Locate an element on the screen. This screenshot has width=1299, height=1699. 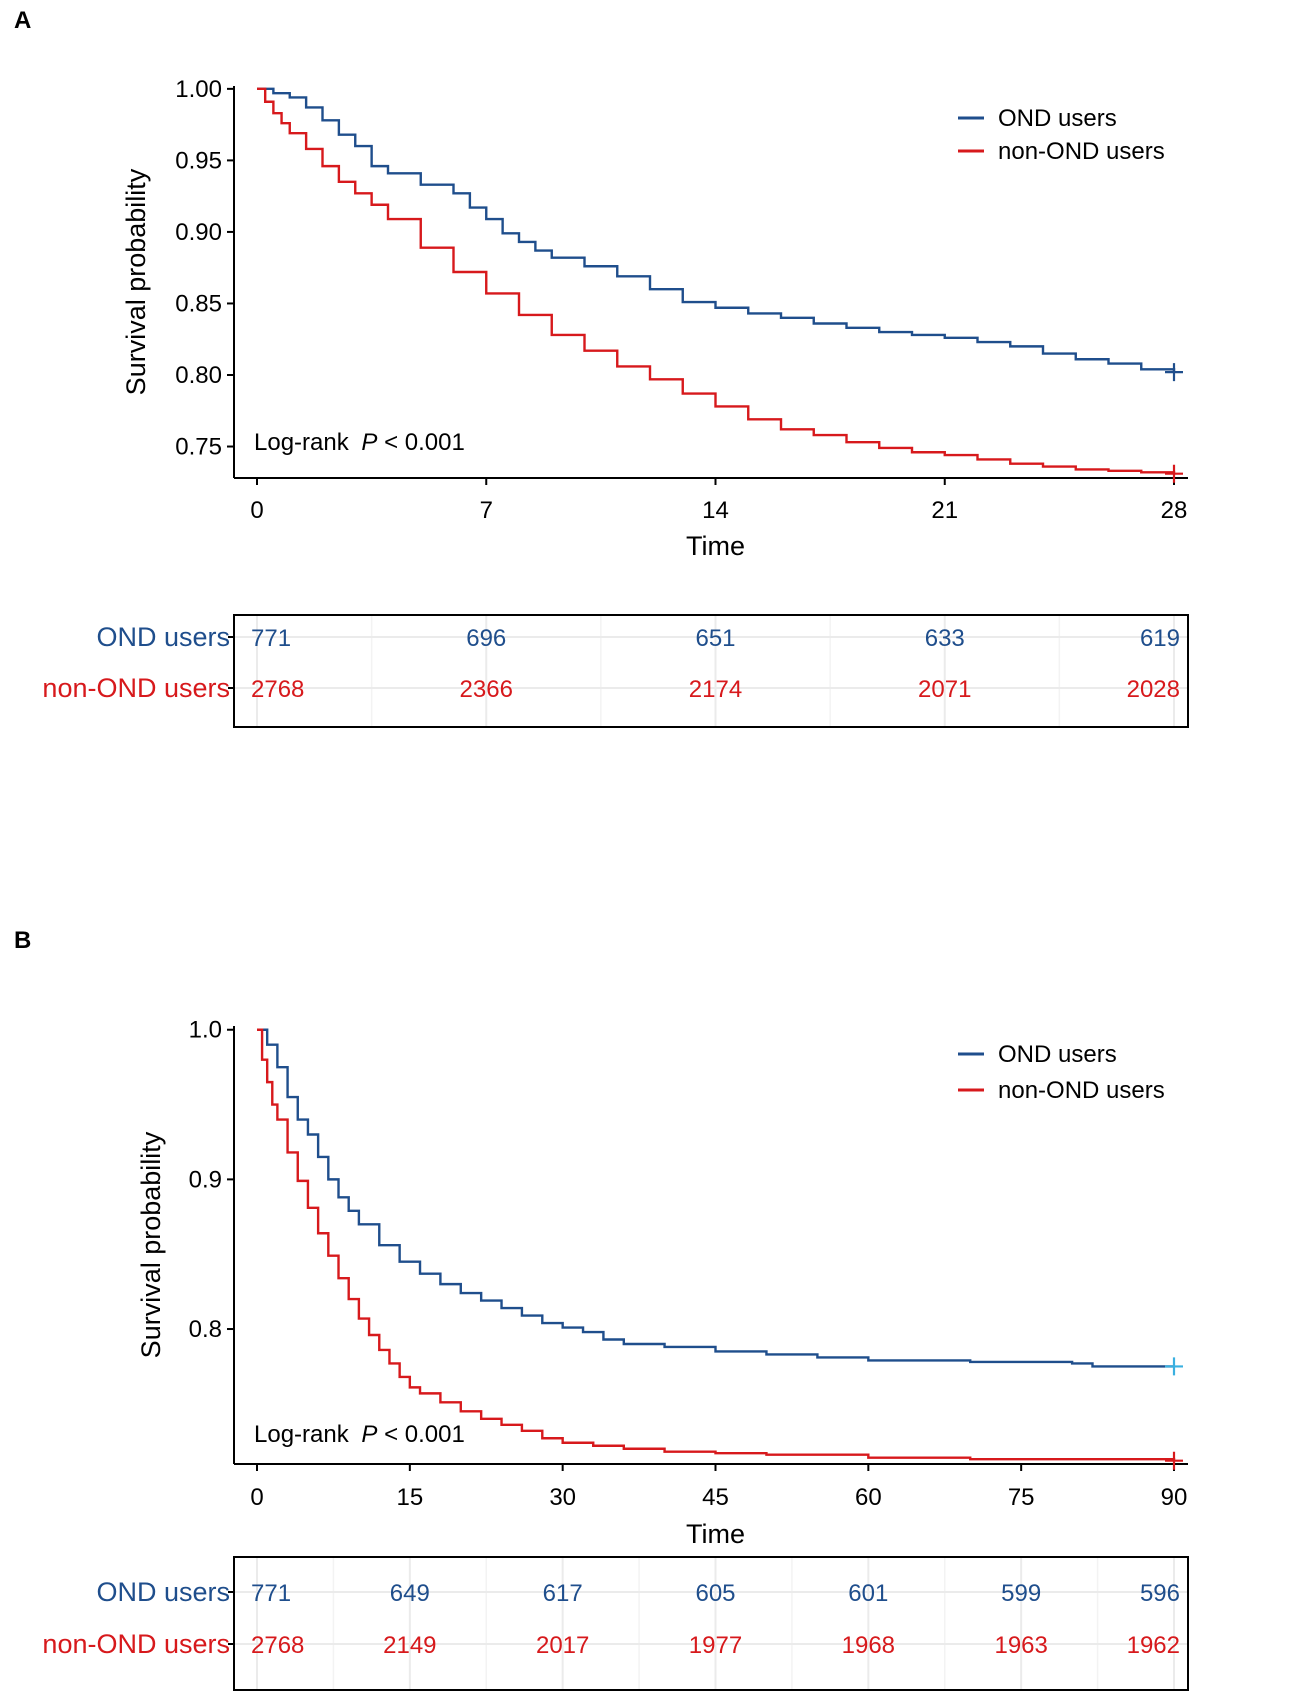
risk-cell-non-ond: 1977 is located at coordinates (715, 1645).